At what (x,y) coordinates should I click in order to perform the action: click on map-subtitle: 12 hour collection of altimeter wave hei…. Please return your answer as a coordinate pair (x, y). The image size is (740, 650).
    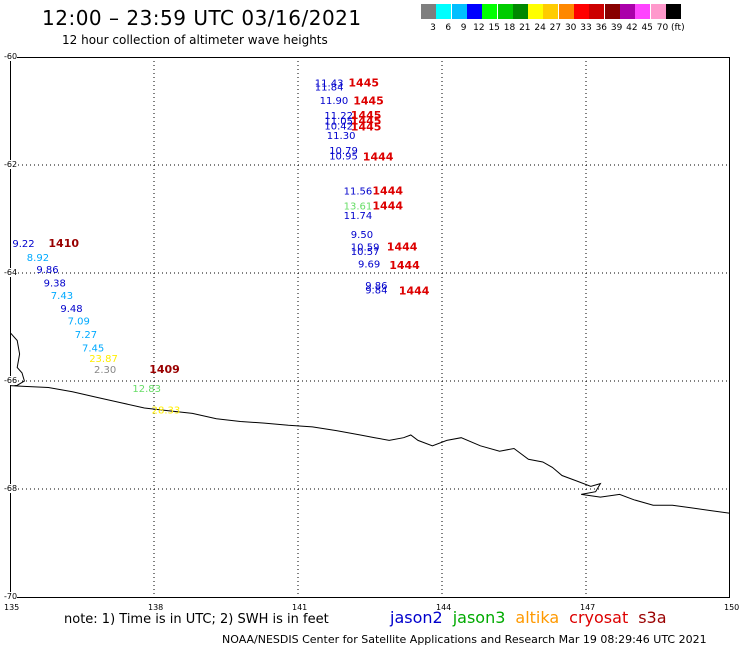
    Looking at the image, I should click on (195, 40).